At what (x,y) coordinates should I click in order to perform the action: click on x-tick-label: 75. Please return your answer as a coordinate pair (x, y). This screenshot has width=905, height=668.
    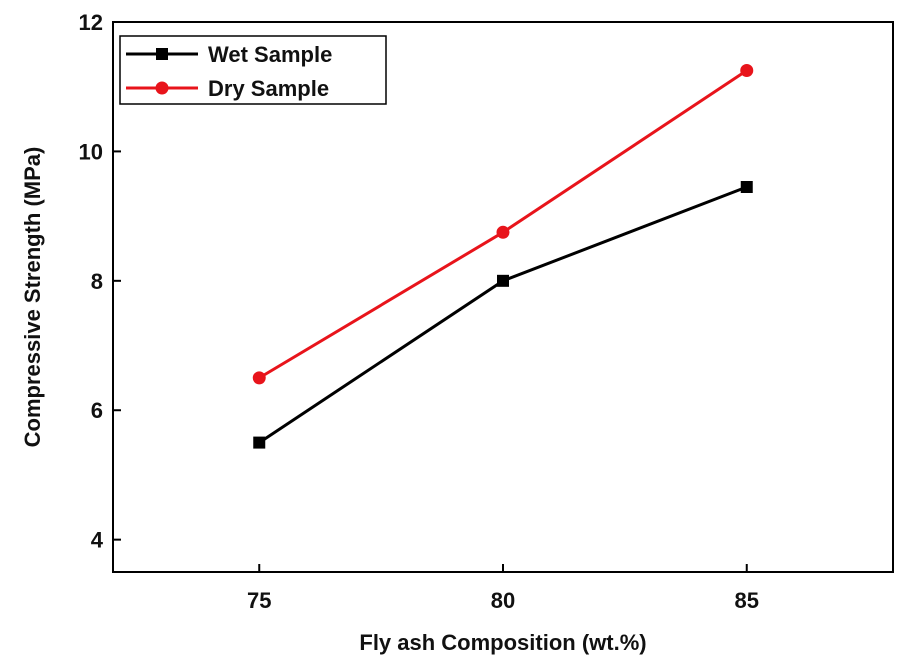
    Looking at the image, I should click on (259, 600).